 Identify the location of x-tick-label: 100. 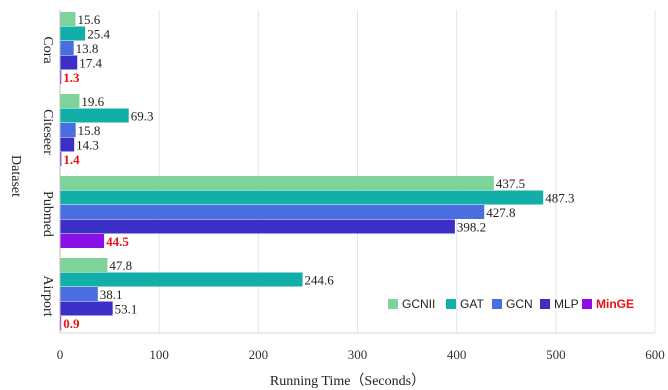
(159, 354).